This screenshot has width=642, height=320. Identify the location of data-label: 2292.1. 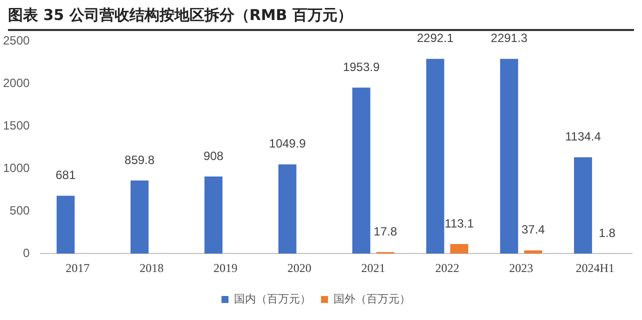
(435, 38).